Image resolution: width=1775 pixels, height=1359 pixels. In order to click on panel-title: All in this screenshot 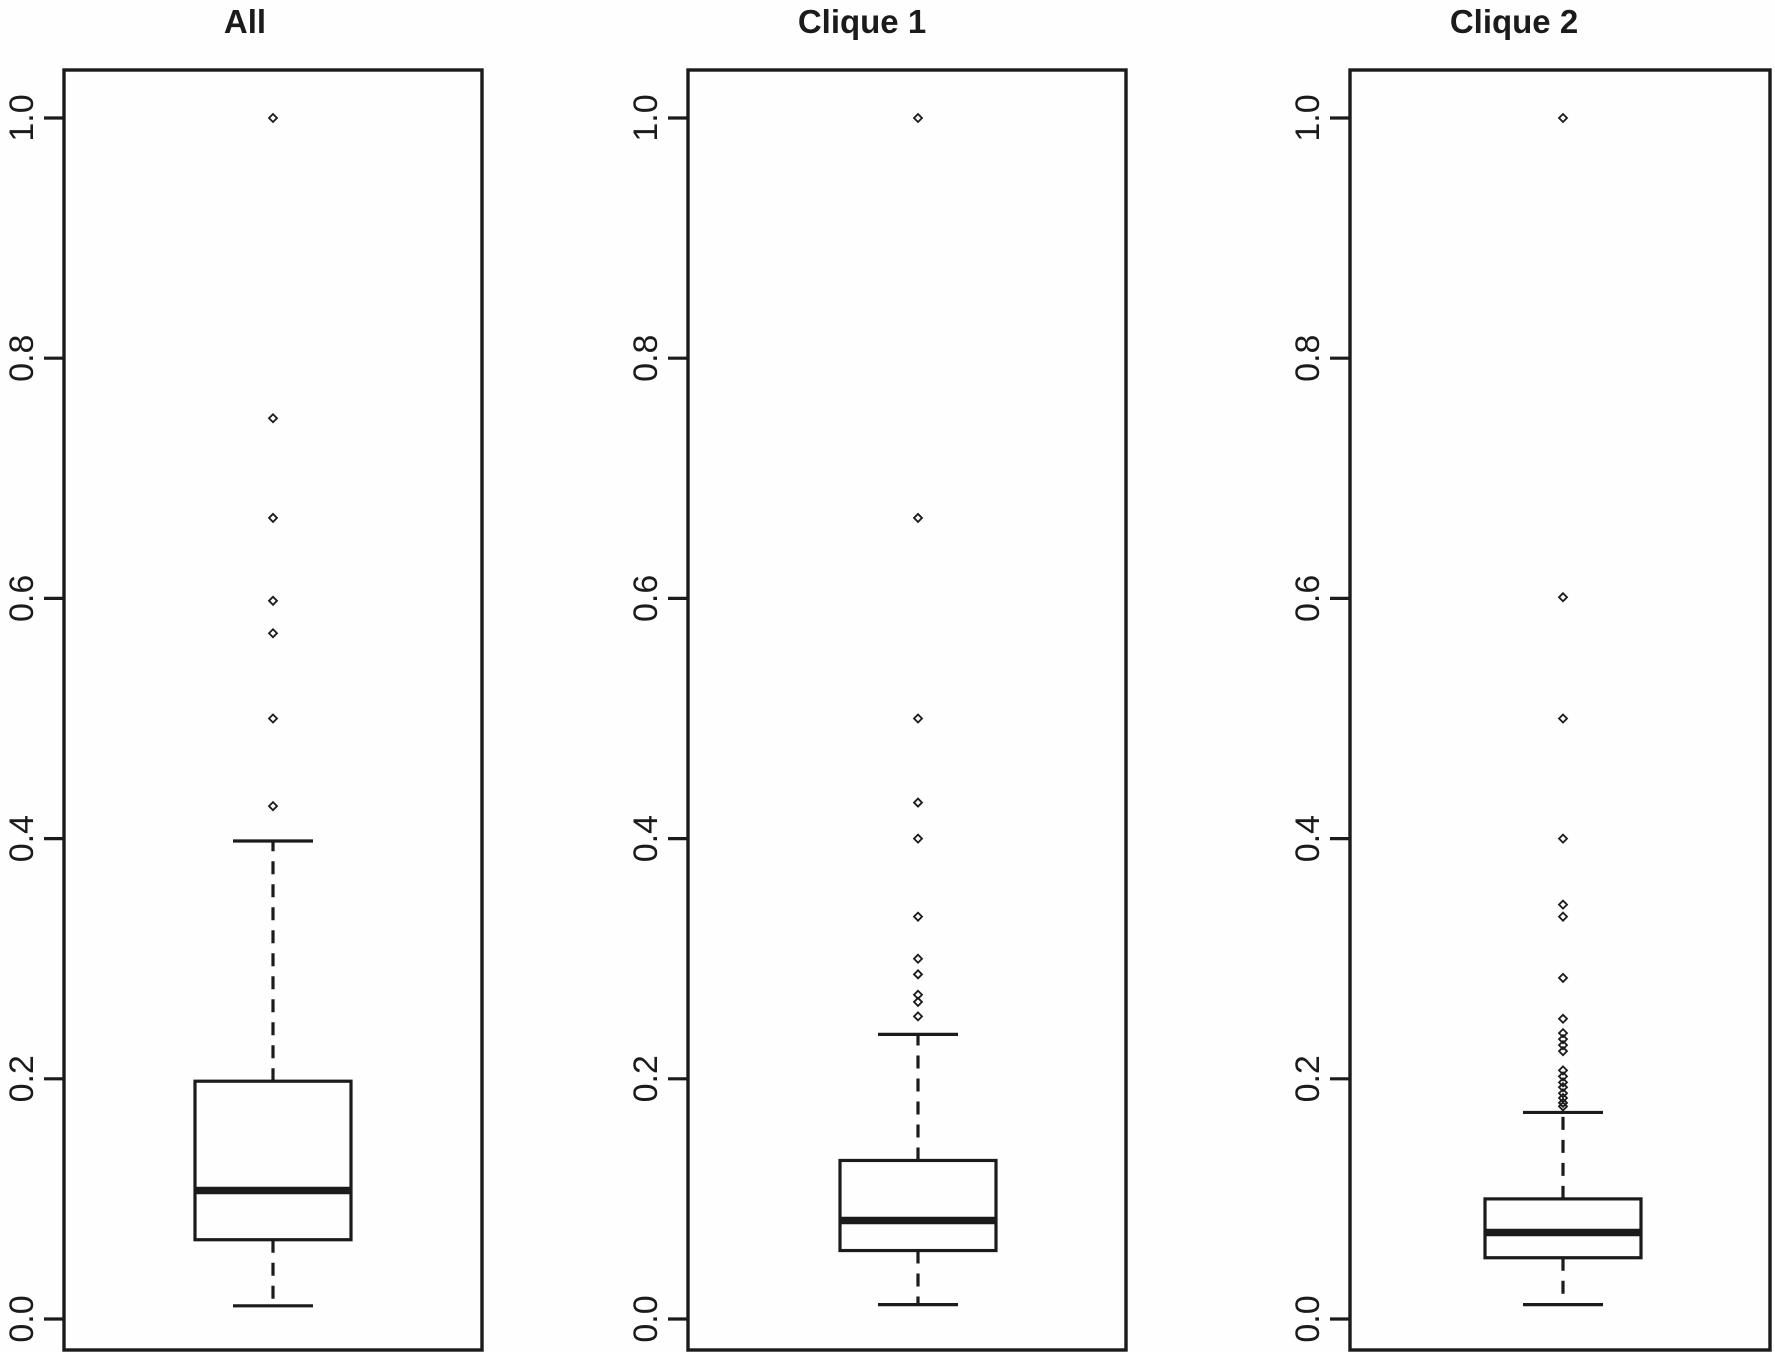, I will do `click(245, 21)`.